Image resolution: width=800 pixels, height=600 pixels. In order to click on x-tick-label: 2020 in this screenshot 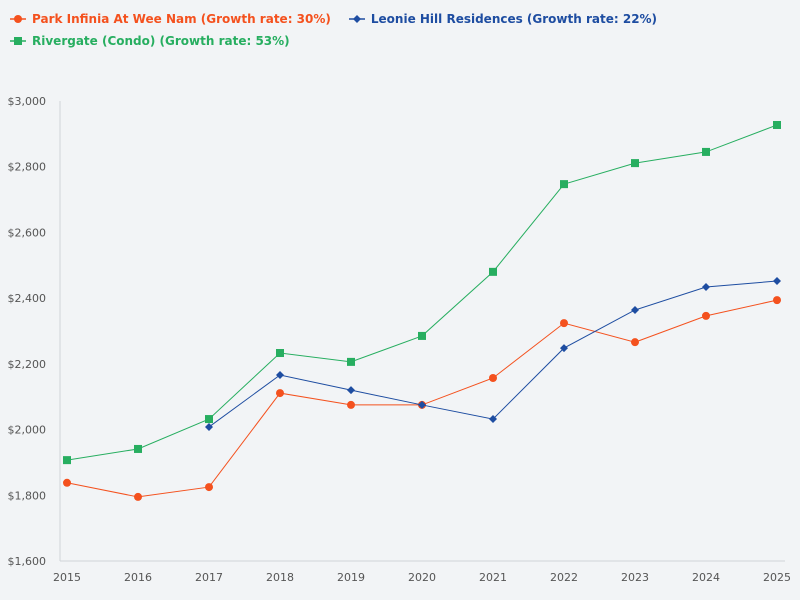, I will do `click(422, 577)`.